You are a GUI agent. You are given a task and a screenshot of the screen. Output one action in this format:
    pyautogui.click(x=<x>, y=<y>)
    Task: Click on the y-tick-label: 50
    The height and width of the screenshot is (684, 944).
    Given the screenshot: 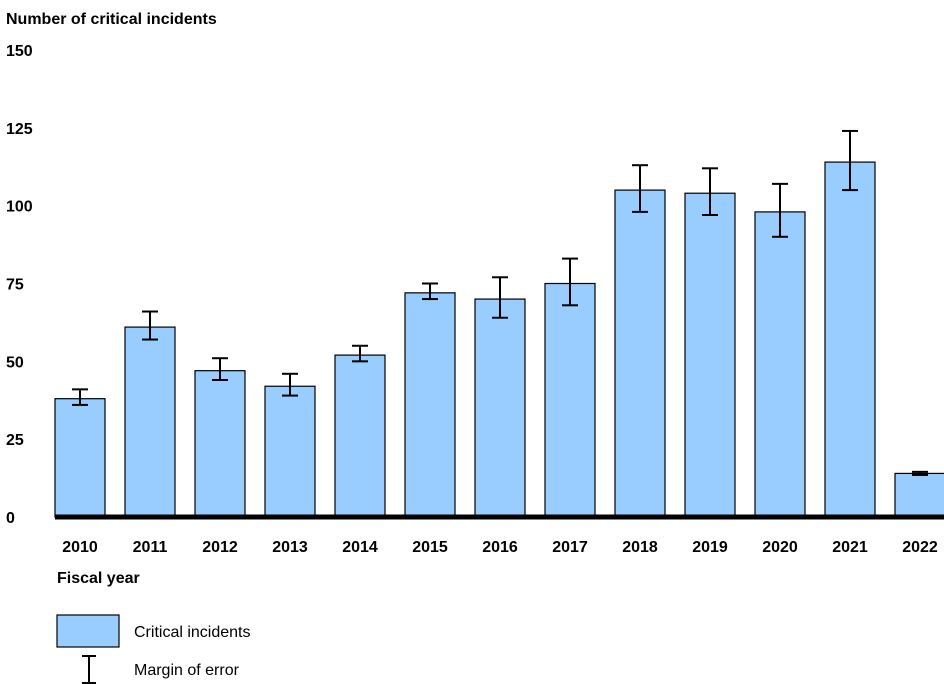 What is the action you would take?
    pyautogui.click(x=15, y=362)
    